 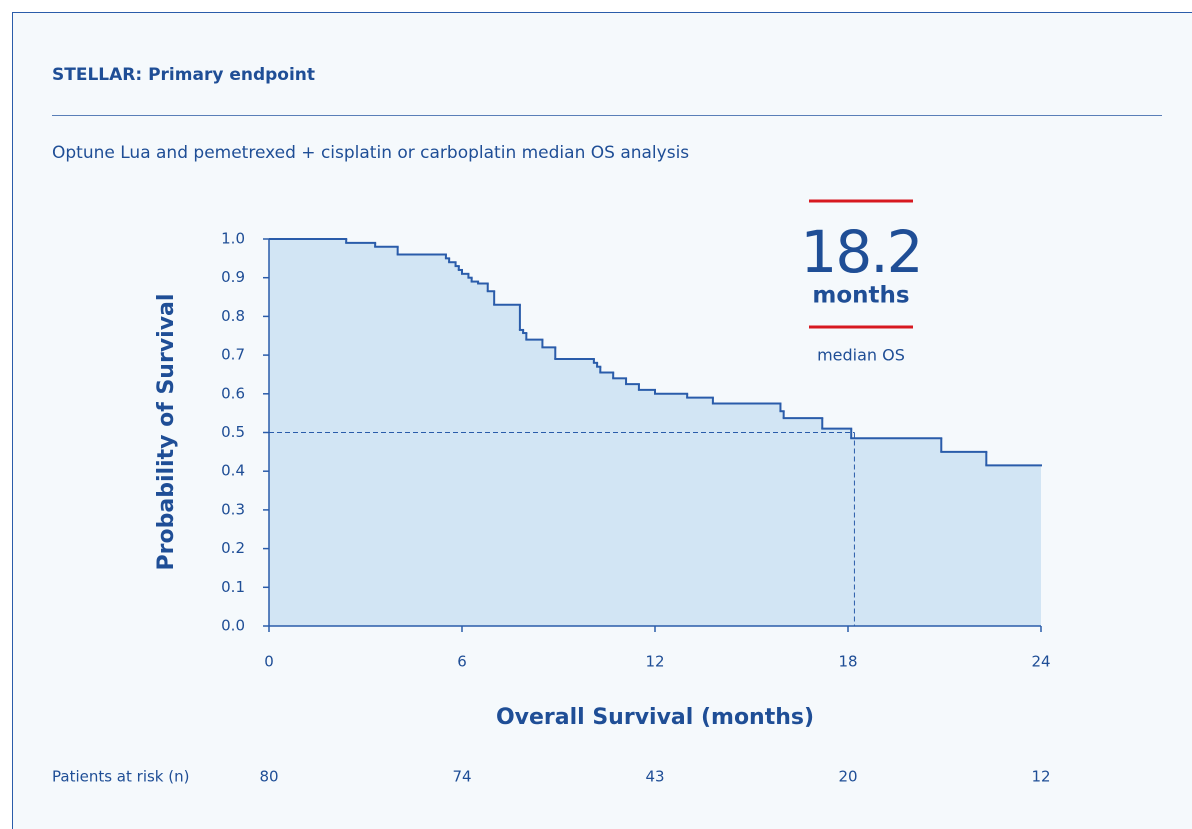 I want to click on at-risk-label: Patients at risk (n), so click(x=120, y=777).